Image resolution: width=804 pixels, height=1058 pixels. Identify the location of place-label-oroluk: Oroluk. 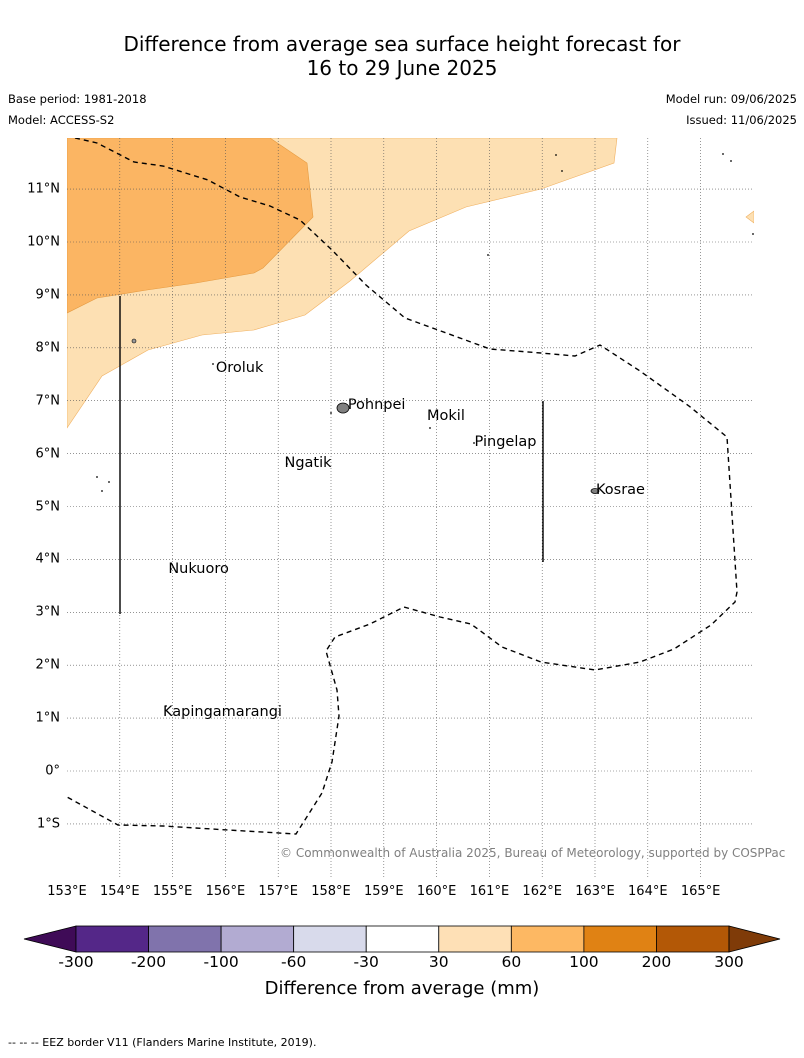
(239, 367).